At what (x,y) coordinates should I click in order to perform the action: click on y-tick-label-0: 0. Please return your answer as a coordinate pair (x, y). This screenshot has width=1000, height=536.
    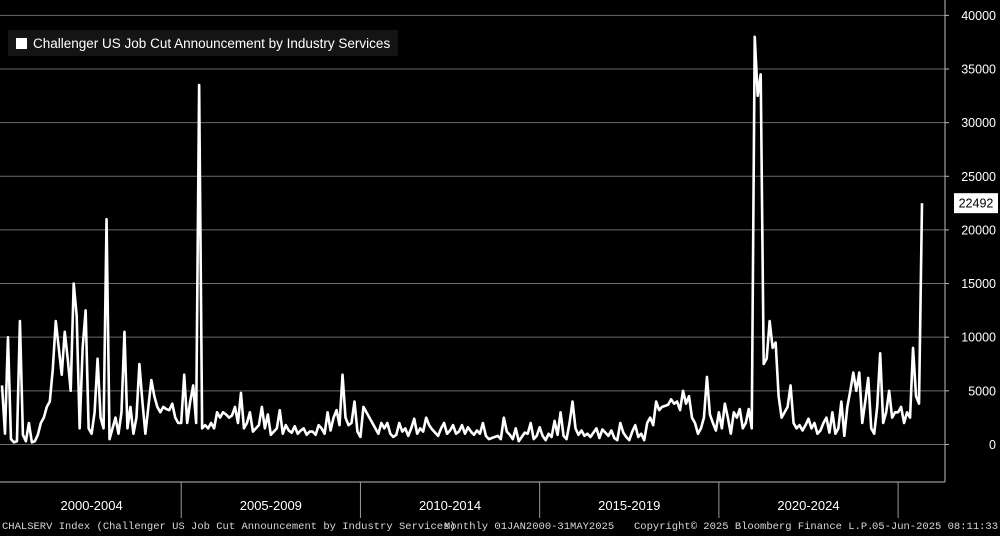
    Looking at the image, I should click on (992, 445).